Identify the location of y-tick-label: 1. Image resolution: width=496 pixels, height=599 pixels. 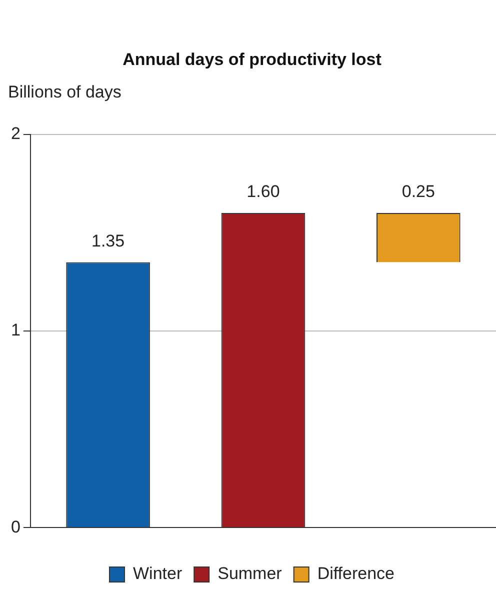
(15, 330).